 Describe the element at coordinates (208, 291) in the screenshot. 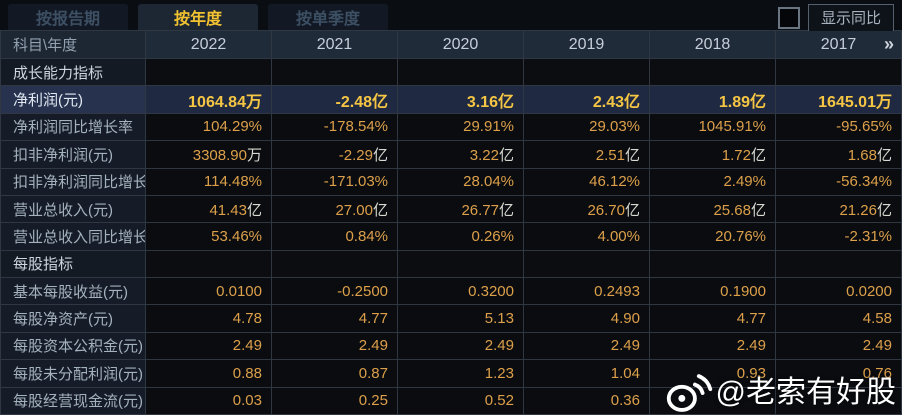

I see `value-cell: 0.0100` at that location.